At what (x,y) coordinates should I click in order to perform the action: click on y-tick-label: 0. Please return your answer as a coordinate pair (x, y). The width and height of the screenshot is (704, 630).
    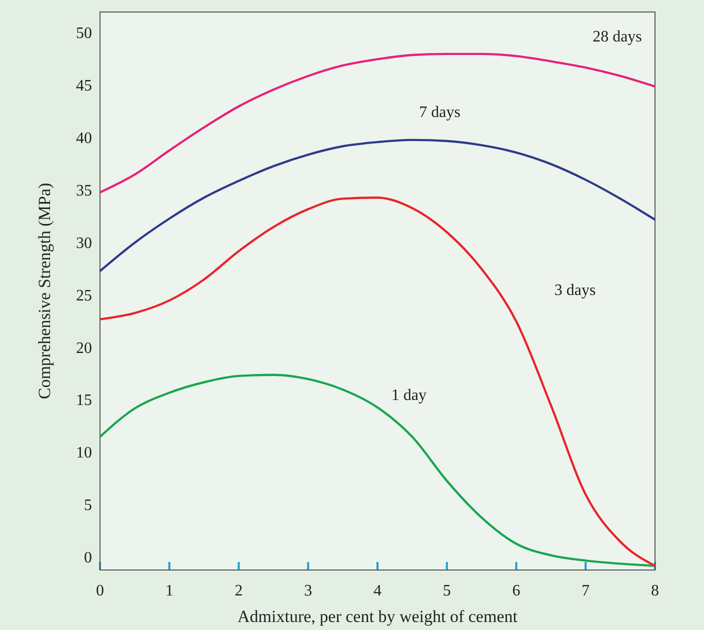
    Looking at the image, I should click on (88, 558).